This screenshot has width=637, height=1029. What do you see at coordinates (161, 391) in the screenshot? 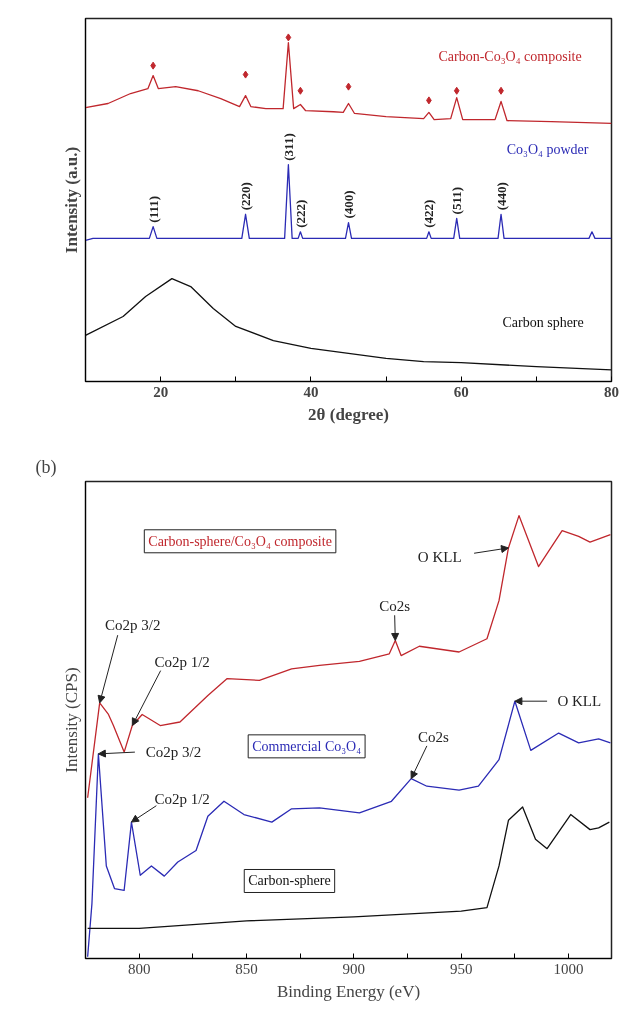
I see `x-tick-label: 20` at bounding box center [161, 391].